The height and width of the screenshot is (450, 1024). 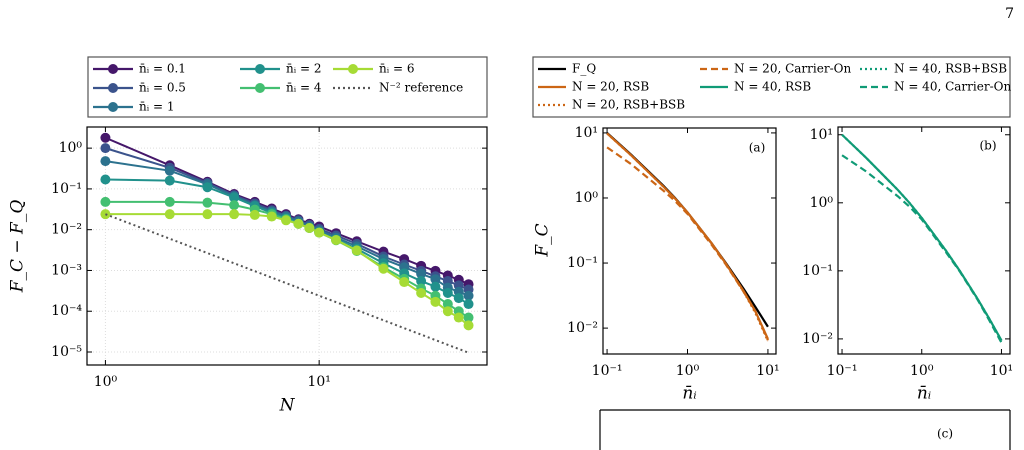 I want to click on legend-label: n̄ᵢ = 4, so click(x=304, y=88).